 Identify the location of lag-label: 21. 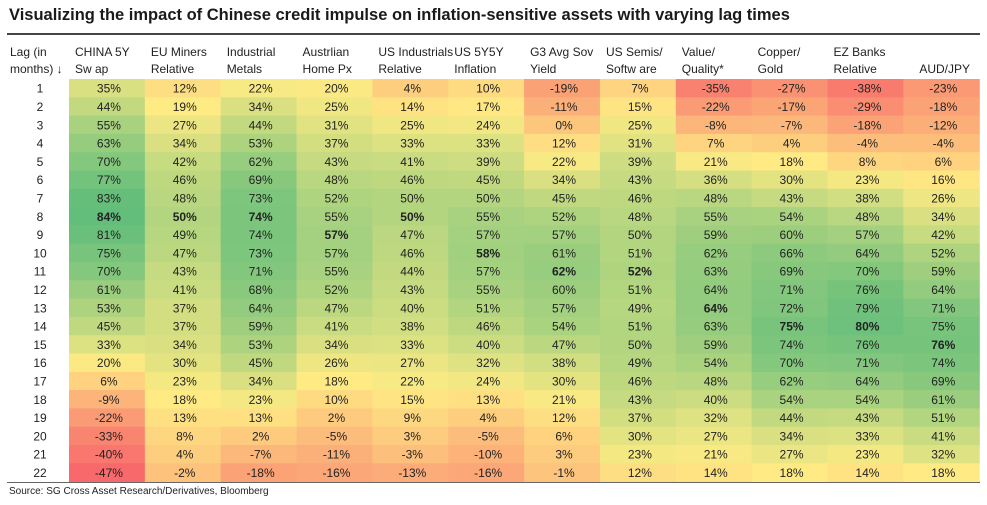
(40, 455).